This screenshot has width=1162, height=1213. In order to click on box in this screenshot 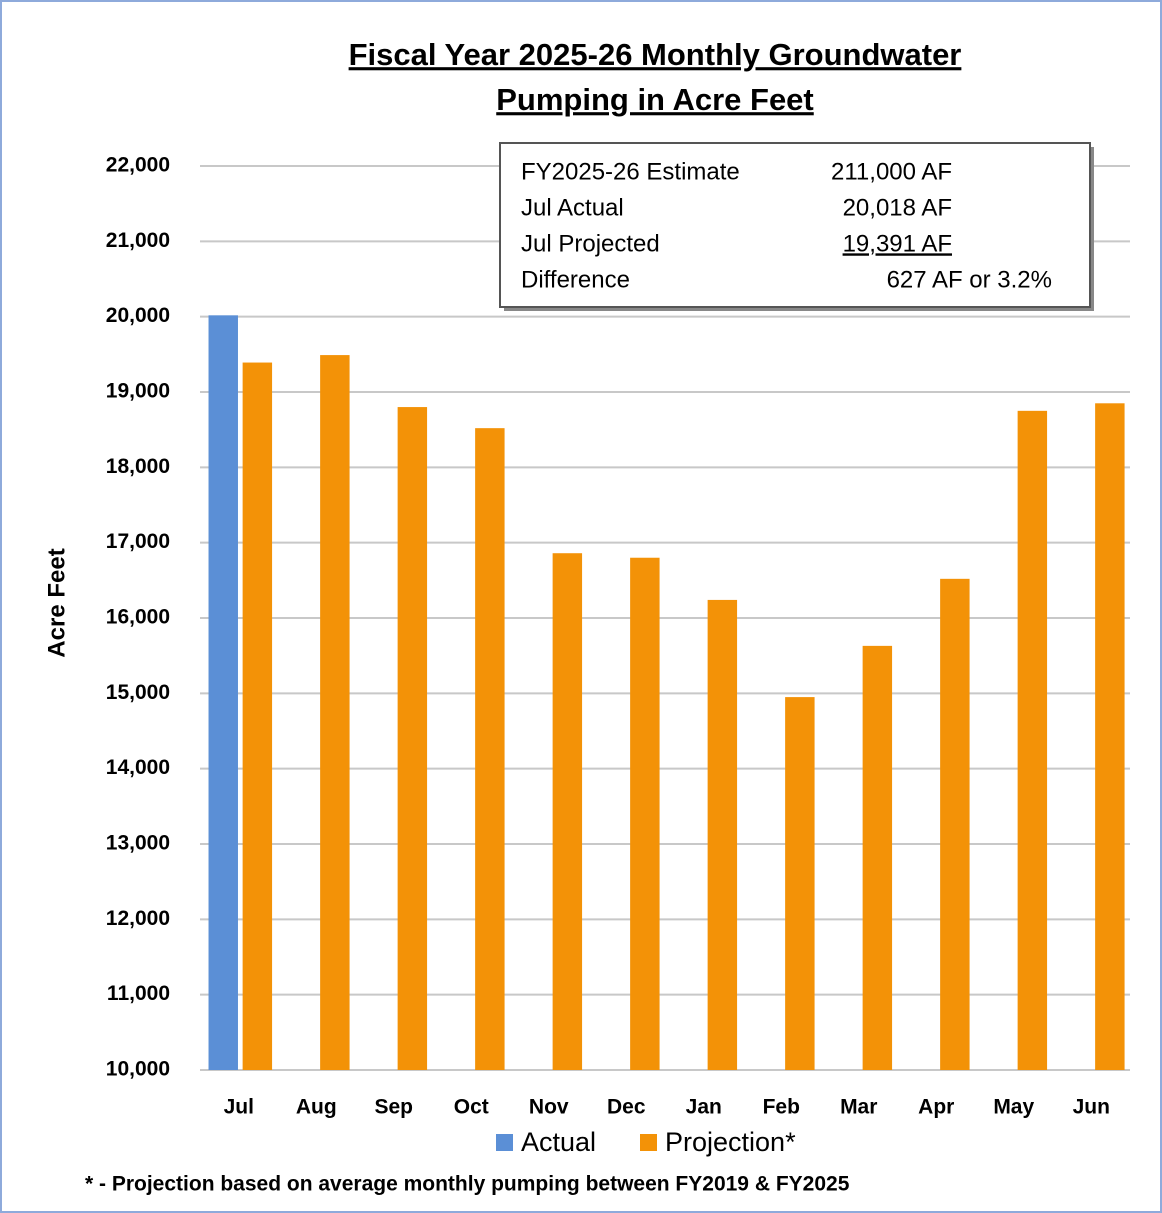, I will do `click(795, 225)`.